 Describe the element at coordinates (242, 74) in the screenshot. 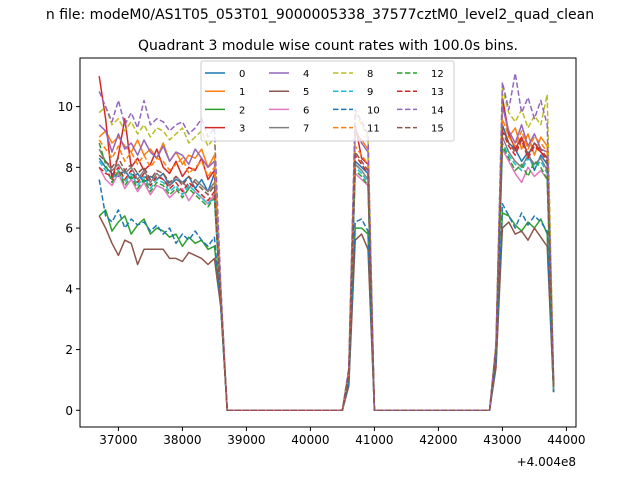

I see `legend-label-0: 0` at that location.